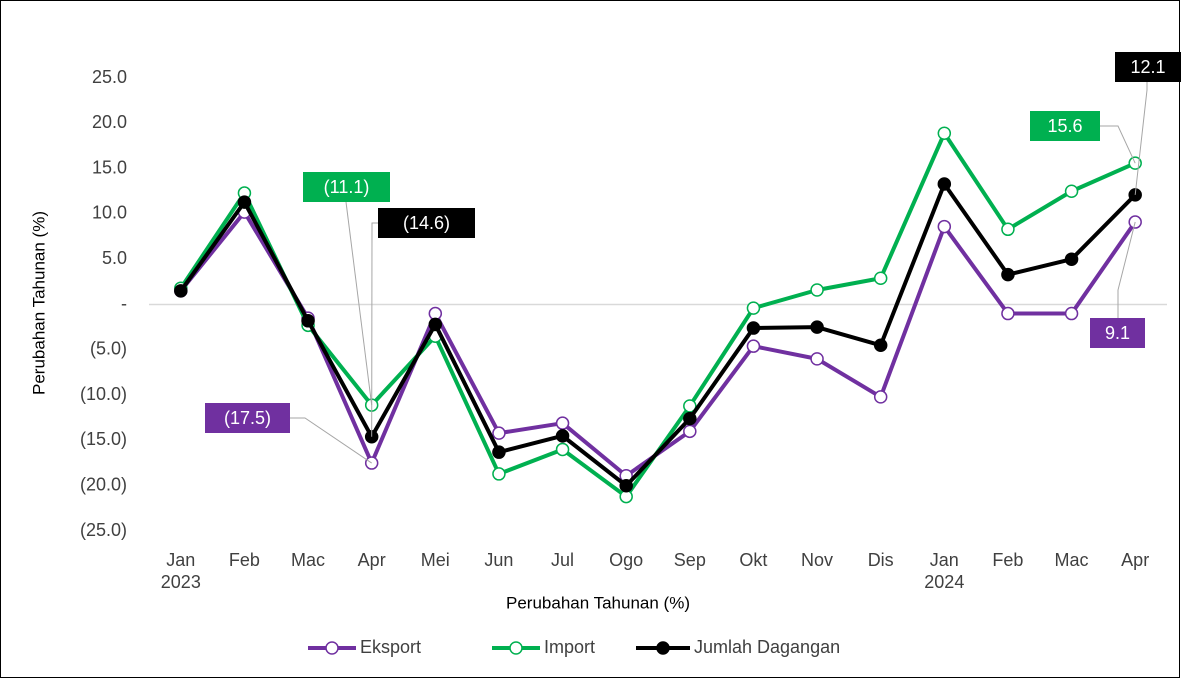 The height and width of the screenshot is (679, 1181). What do you see at coordinates (499, 560) in the screenshot?
I see `x-tick-label: Jun` at bounding box center [499, 560].